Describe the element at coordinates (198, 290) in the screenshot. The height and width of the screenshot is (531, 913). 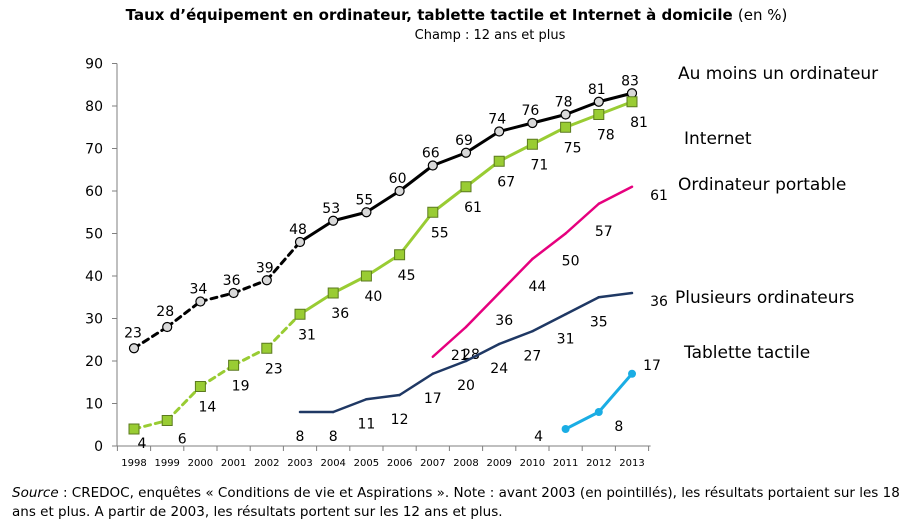
I see `data-label: 34` at that location.